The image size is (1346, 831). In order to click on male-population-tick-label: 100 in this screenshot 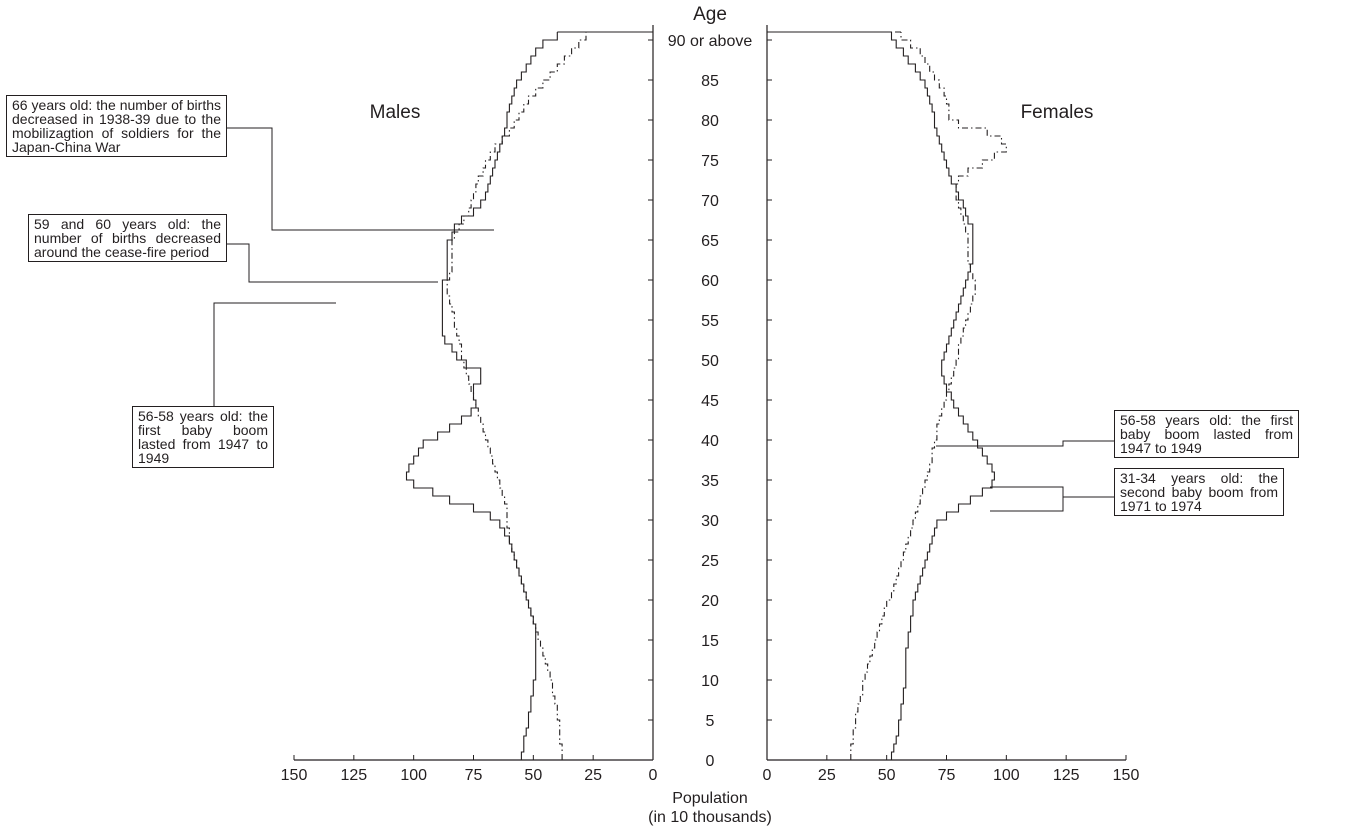, I will do `click(413, 775)`.